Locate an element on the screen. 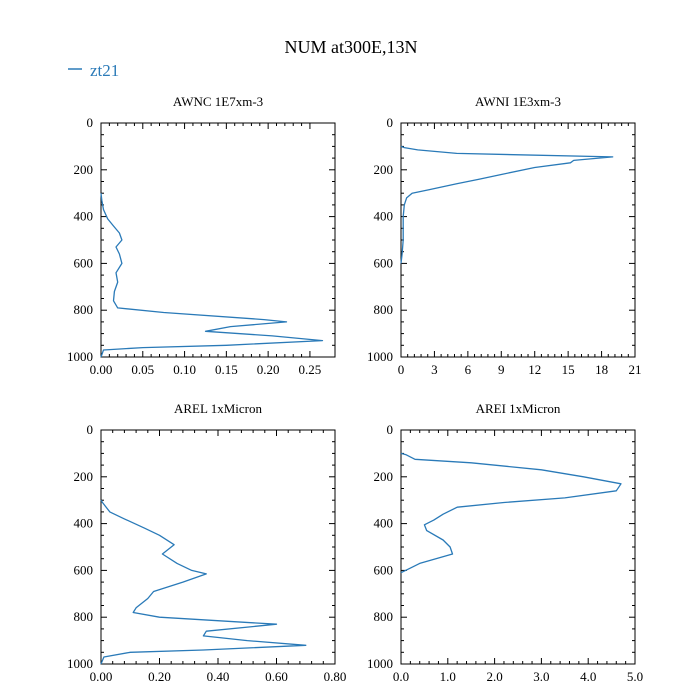 Image resolution: width=700 pixels, height=700 pixels. x-tick-label-awnc: 0.15 is located at coordinates (226, 369).